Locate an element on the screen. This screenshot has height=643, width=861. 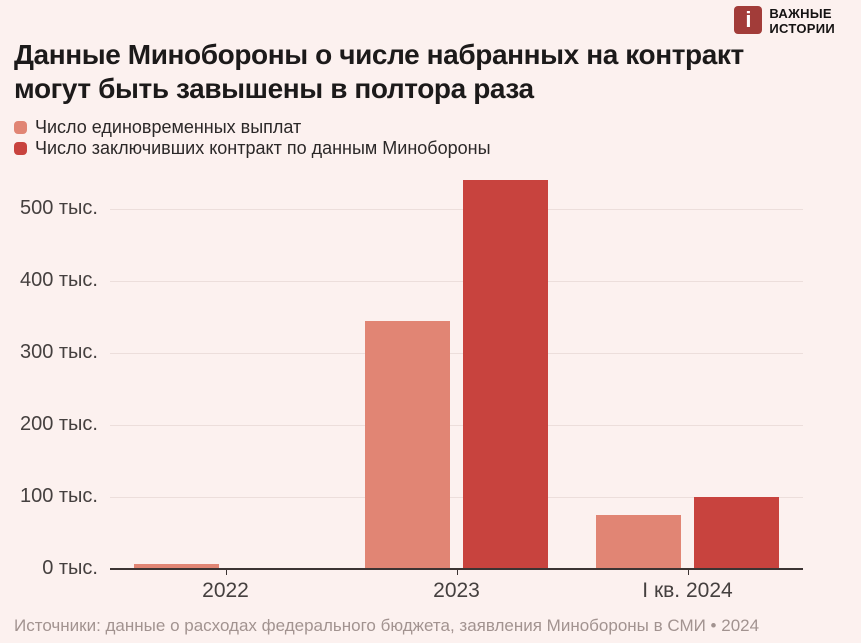
brand-name: ВАЖНЫЕ ИСТОРИИ is located at coordinates (802, 21).